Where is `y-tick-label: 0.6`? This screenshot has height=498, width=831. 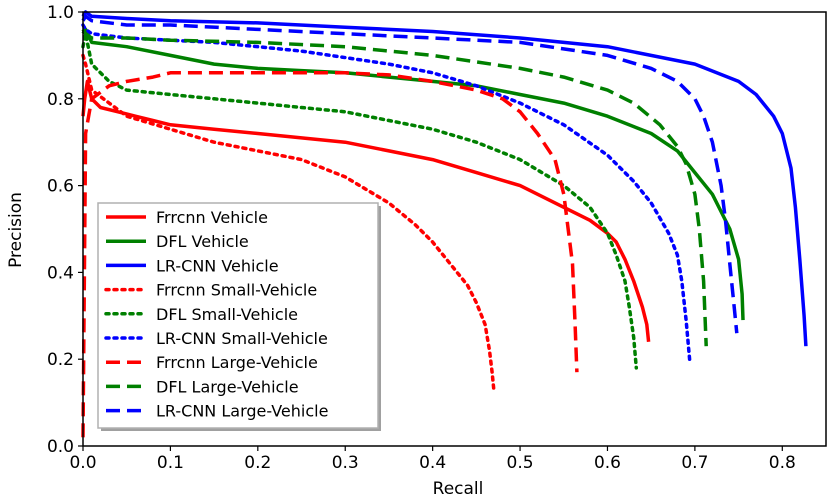
y-tick-label: 0.6 is located at coordinates (60, 187).